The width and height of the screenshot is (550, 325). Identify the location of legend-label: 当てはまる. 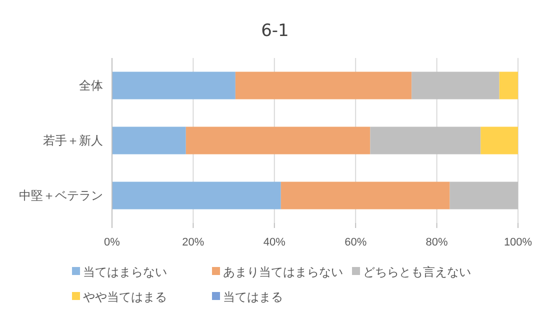
(253, 297).